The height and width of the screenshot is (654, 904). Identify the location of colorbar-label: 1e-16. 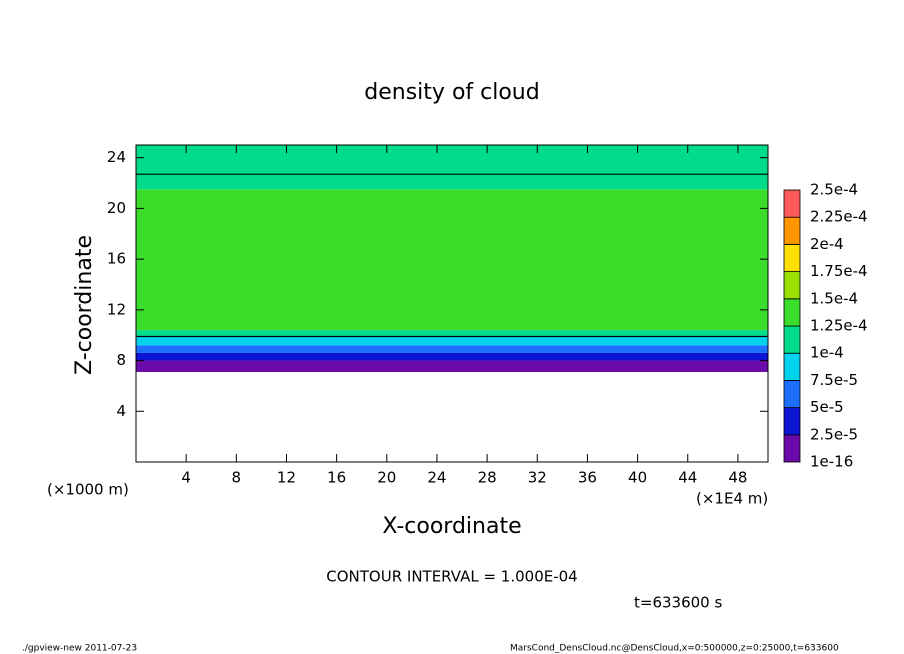
(831, 462).